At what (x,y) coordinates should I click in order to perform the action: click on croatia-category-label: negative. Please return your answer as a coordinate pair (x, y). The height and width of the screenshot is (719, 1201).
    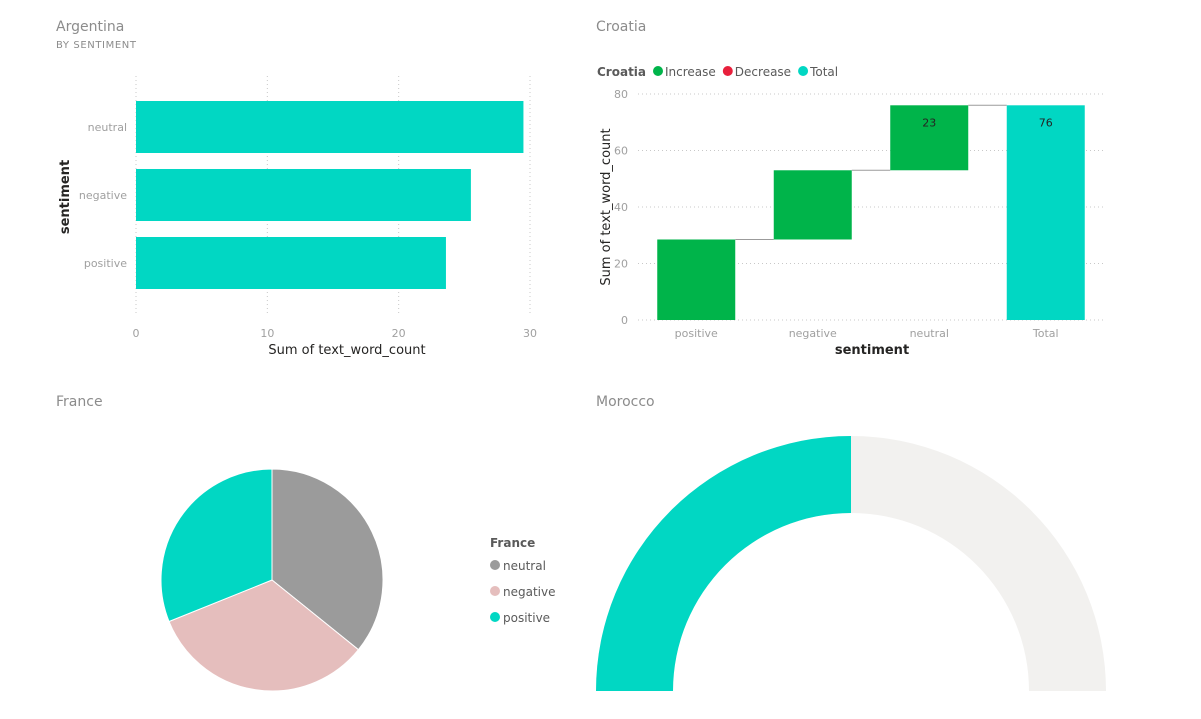
    Looking at the image, I should click on (813, 333).